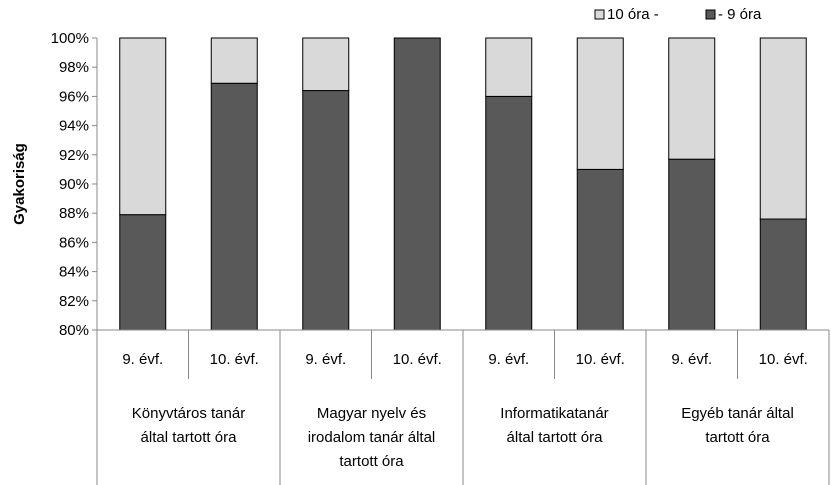 The height and width of the screenshot is (485, 831). Describe the element at coordinates (74, 330) in the screenshot. I see `y-tick-label: 80%` at that location.